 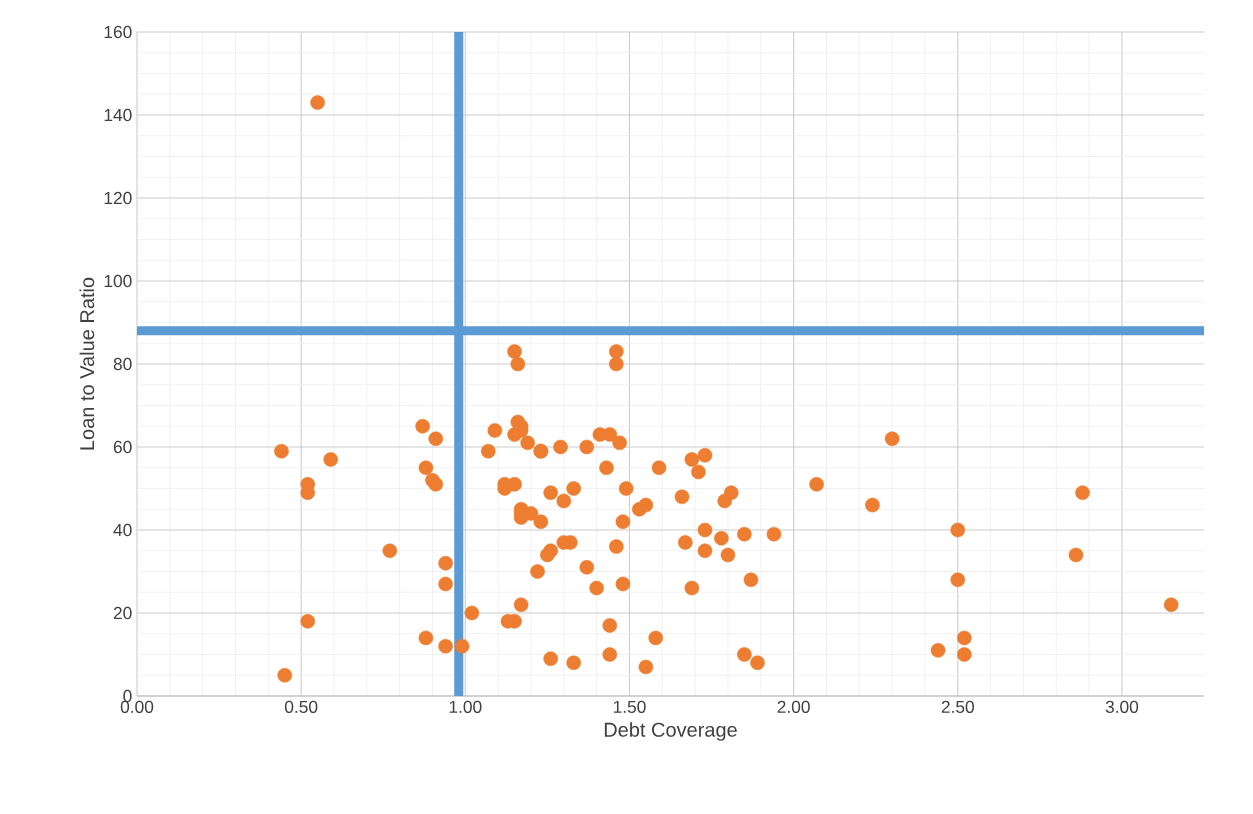 I want to click on y-tick-label: 0, so click(x=127, y=696).